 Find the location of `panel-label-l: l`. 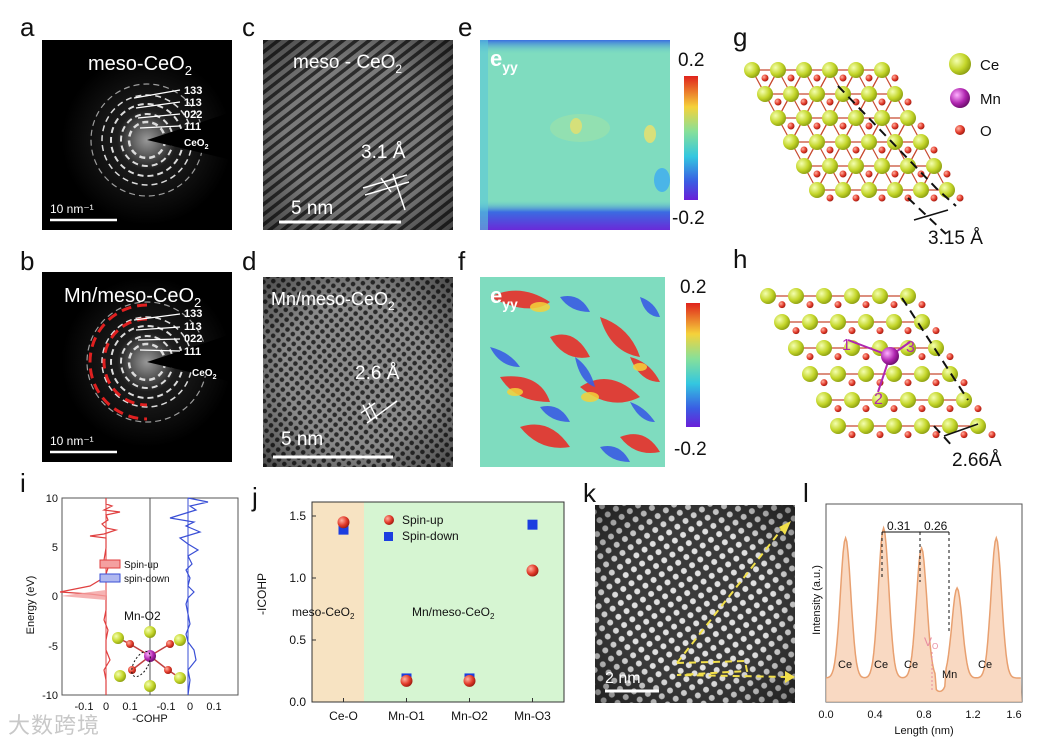

panel-label-l: l is located at coordinates (806, 493).